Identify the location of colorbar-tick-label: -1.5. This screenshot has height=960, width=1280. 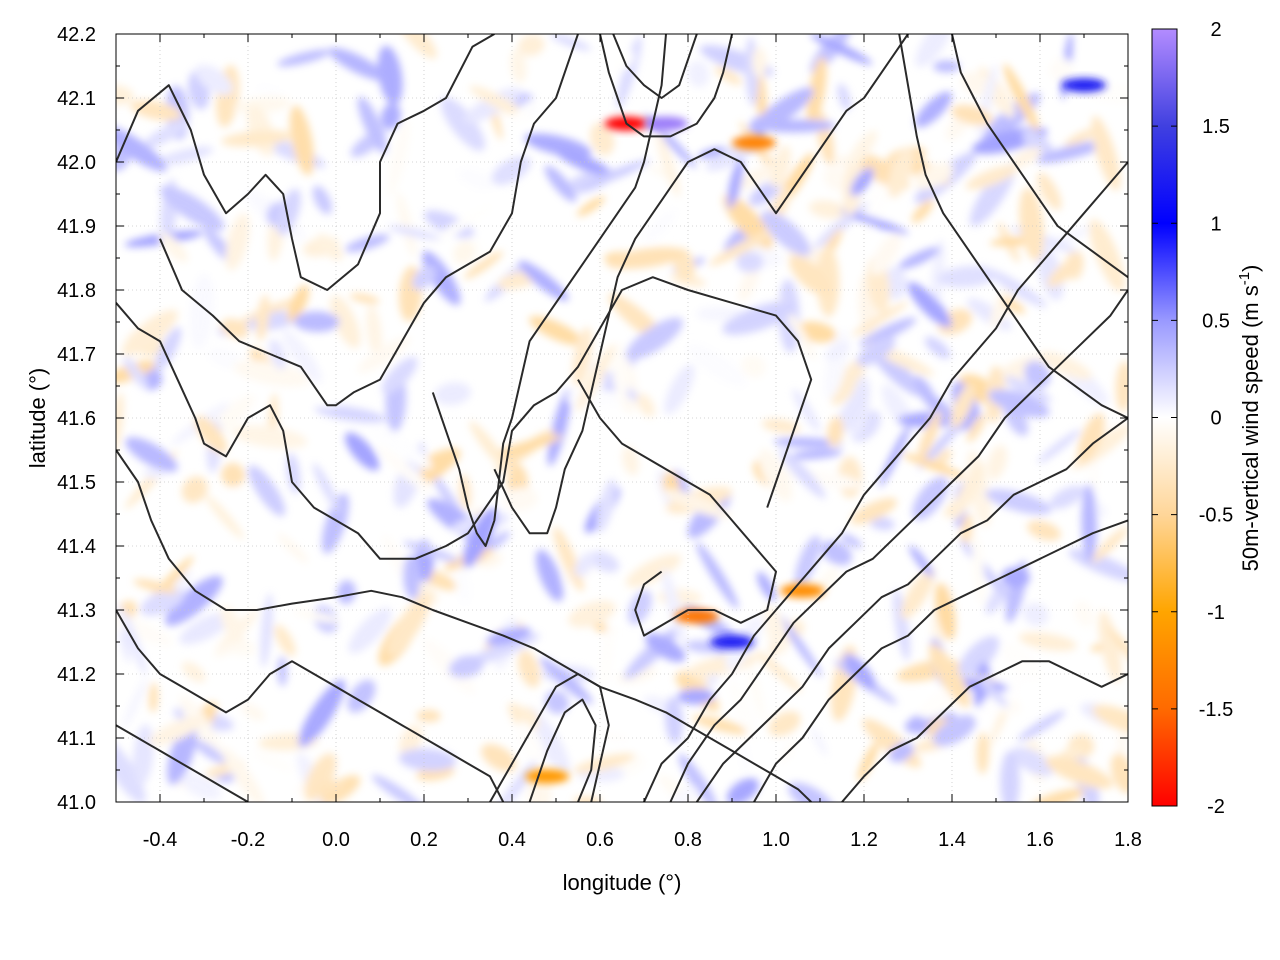
(1216, 710).